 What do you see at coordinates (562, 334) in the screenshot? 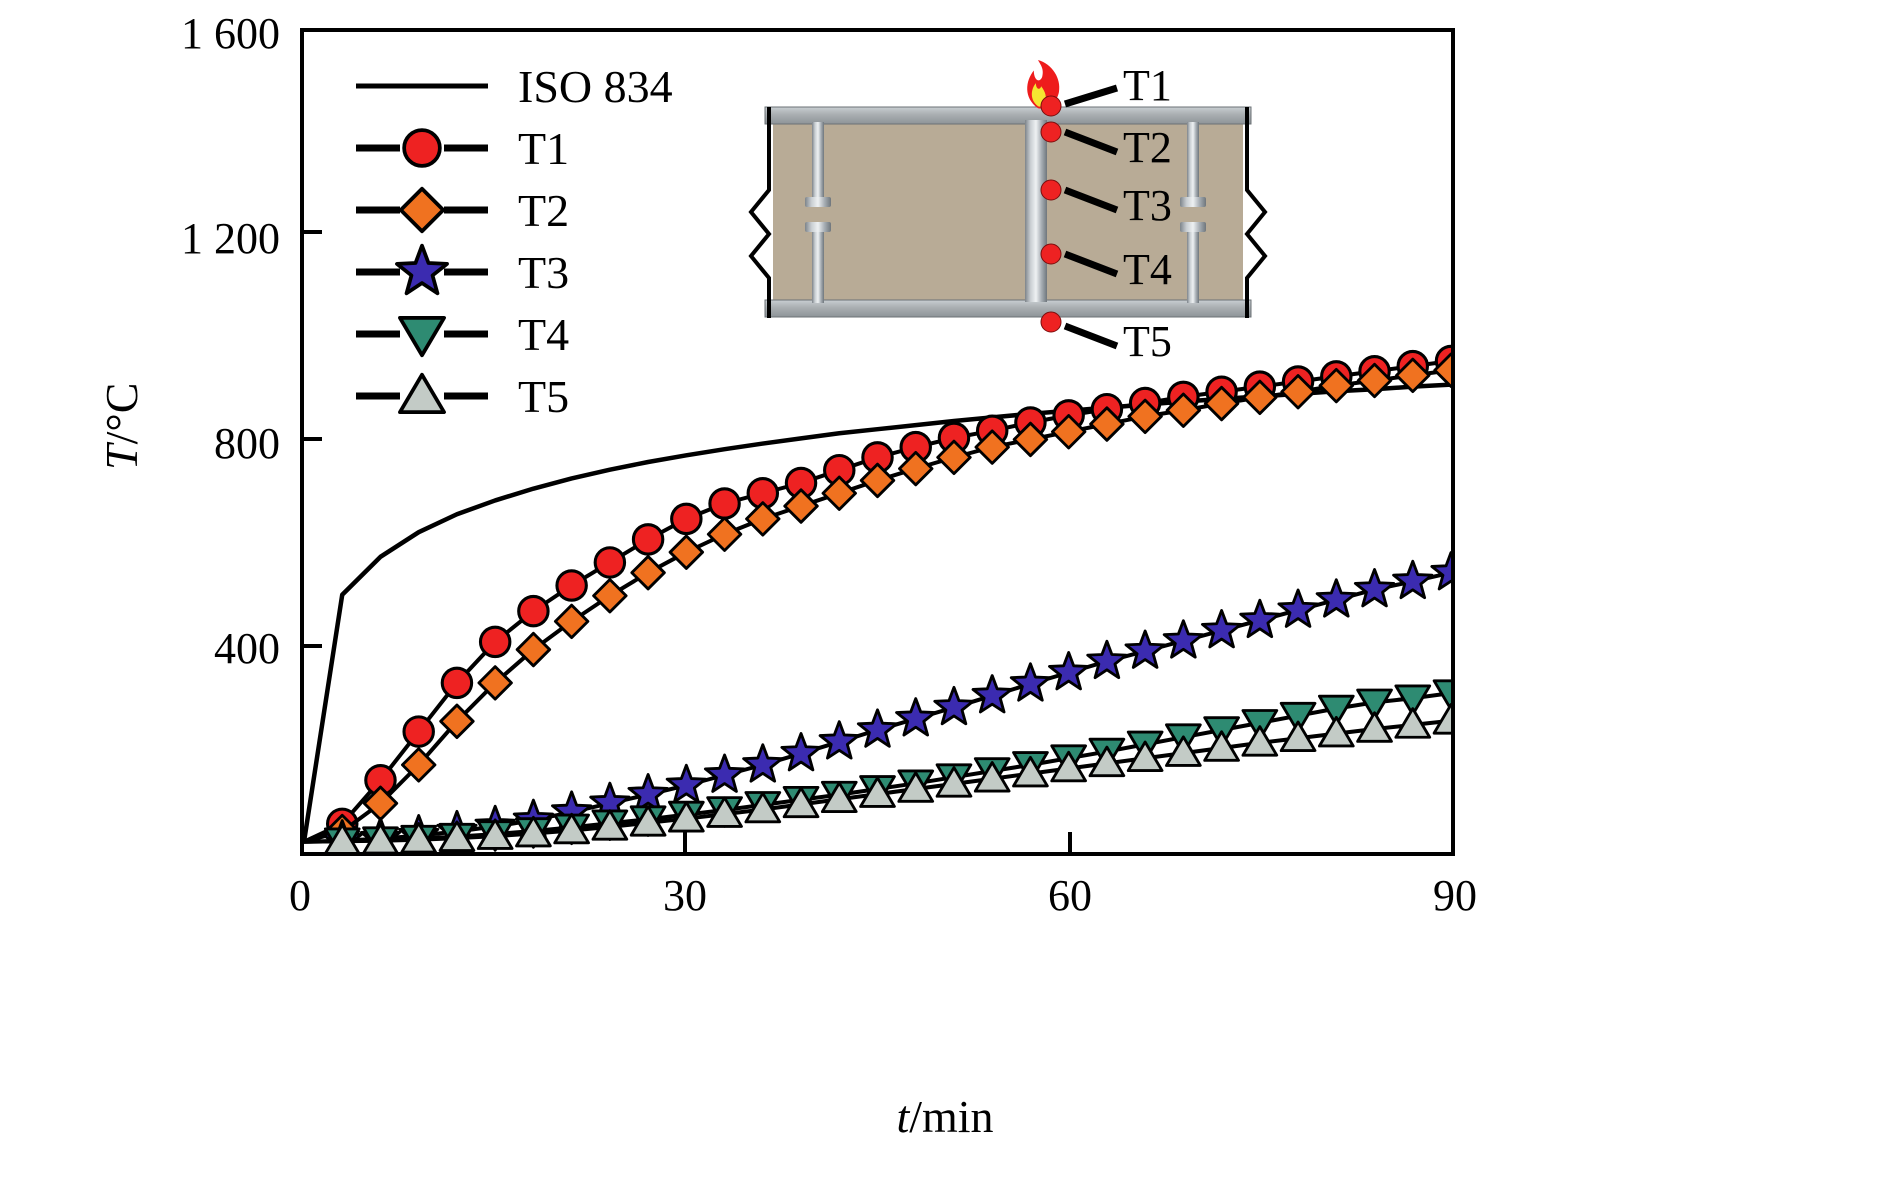
I see `legend-item-t4: T4` at bounding box center [562, 334].